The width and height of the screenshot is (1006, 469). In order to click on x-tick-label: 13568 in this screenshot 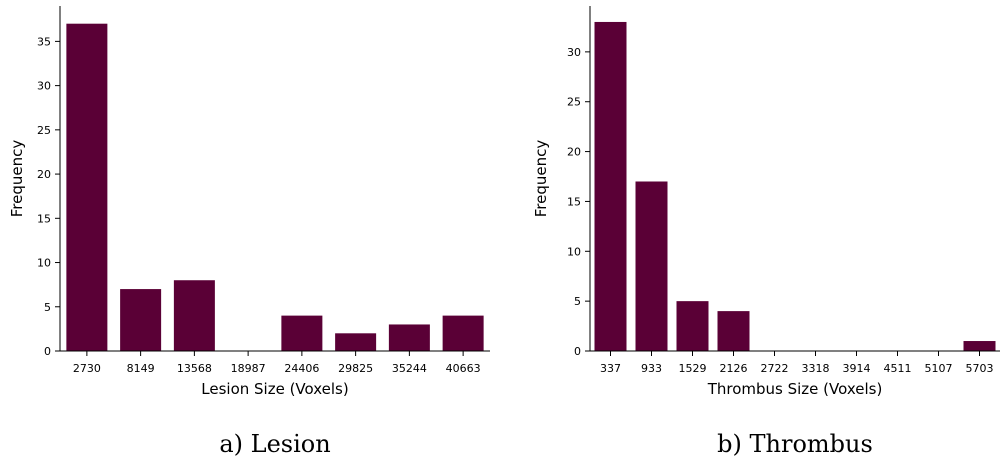, I will do `click(194, 368)`.